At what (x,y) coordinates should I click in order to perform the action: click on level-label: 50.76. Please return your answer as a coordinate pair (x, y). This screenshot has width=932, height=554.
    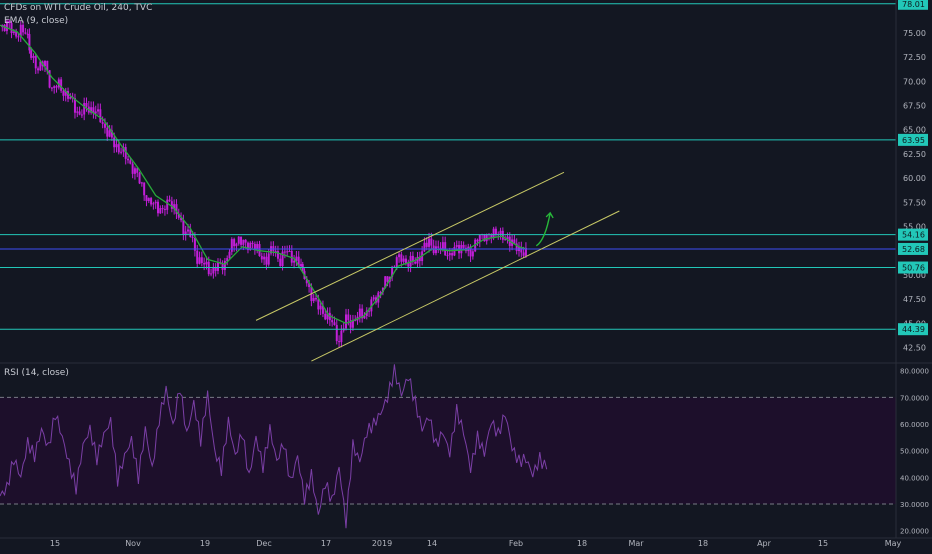
    Looking at the image, I should click on (913, 268).